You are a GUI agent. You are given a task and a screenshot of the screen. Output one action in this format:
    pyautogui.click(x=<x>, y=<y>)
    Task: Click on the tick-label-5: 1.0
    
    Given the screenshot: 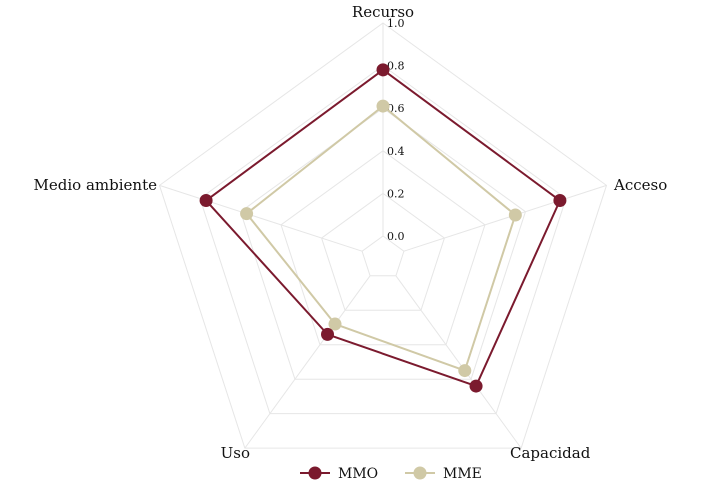 What is the action you would take?
    pyautogui.click(x=396, y=23)
    